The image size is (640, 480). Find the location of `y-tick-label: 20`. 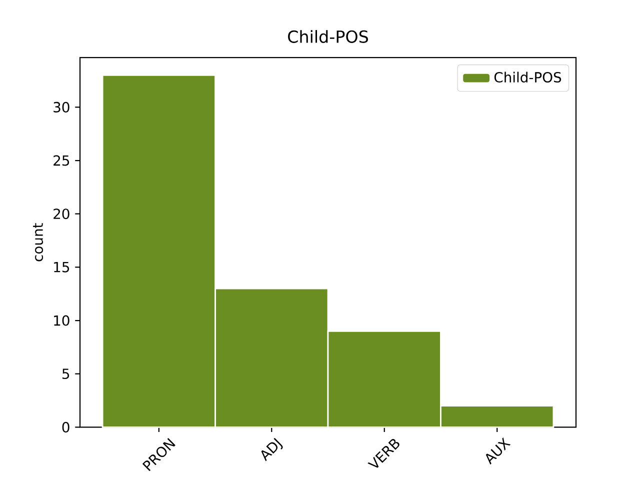

y-tick-label: 20 is located at coordinates (62, 214).